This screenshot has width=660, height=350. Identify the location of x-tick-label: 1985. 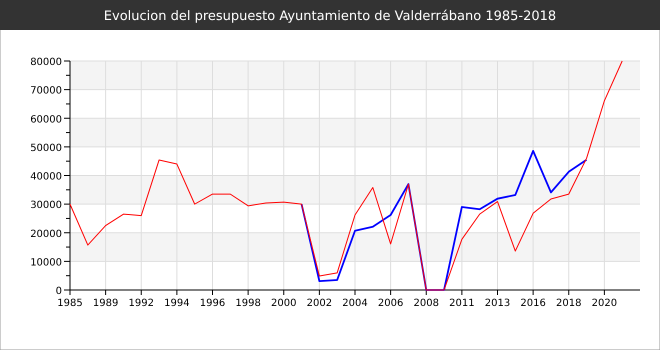
(70, 303).